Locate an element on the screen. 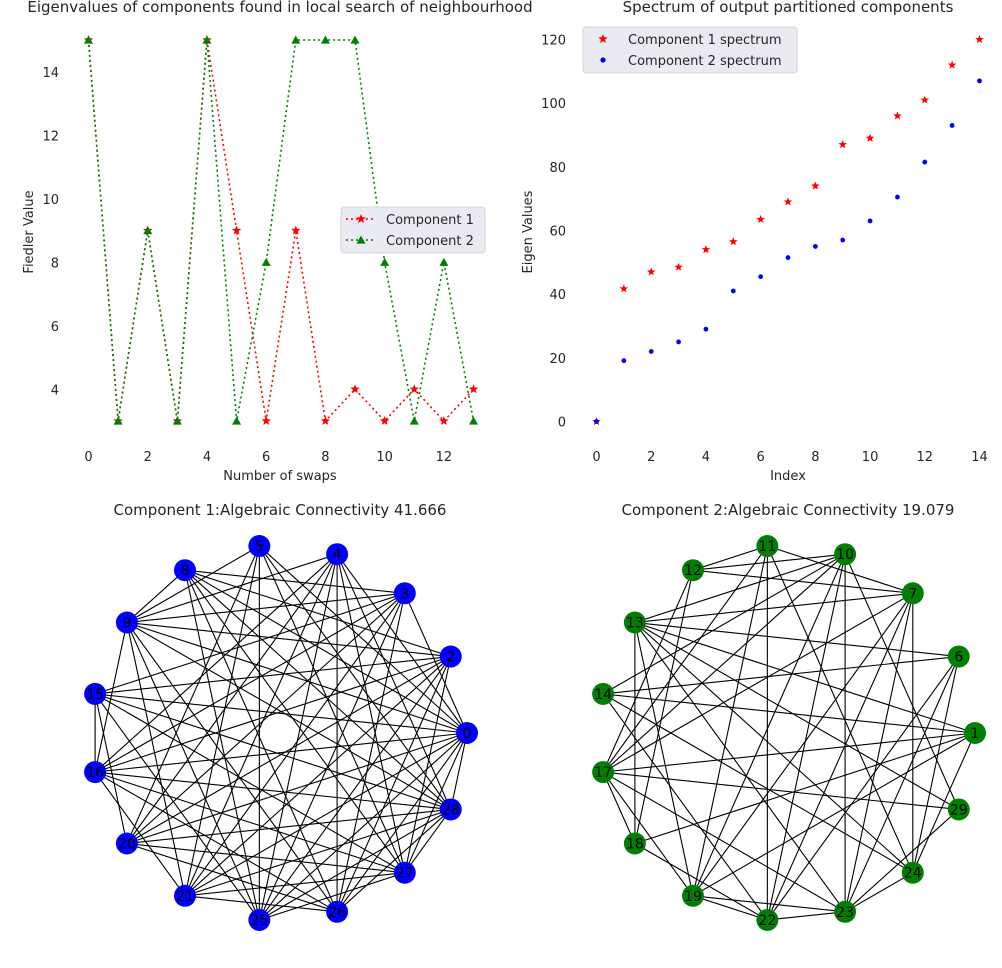 Image resolution: width=1002 pixels, height=968 pixels. chart2-x-tick-label: 12 is located at coordinates (925, 457).